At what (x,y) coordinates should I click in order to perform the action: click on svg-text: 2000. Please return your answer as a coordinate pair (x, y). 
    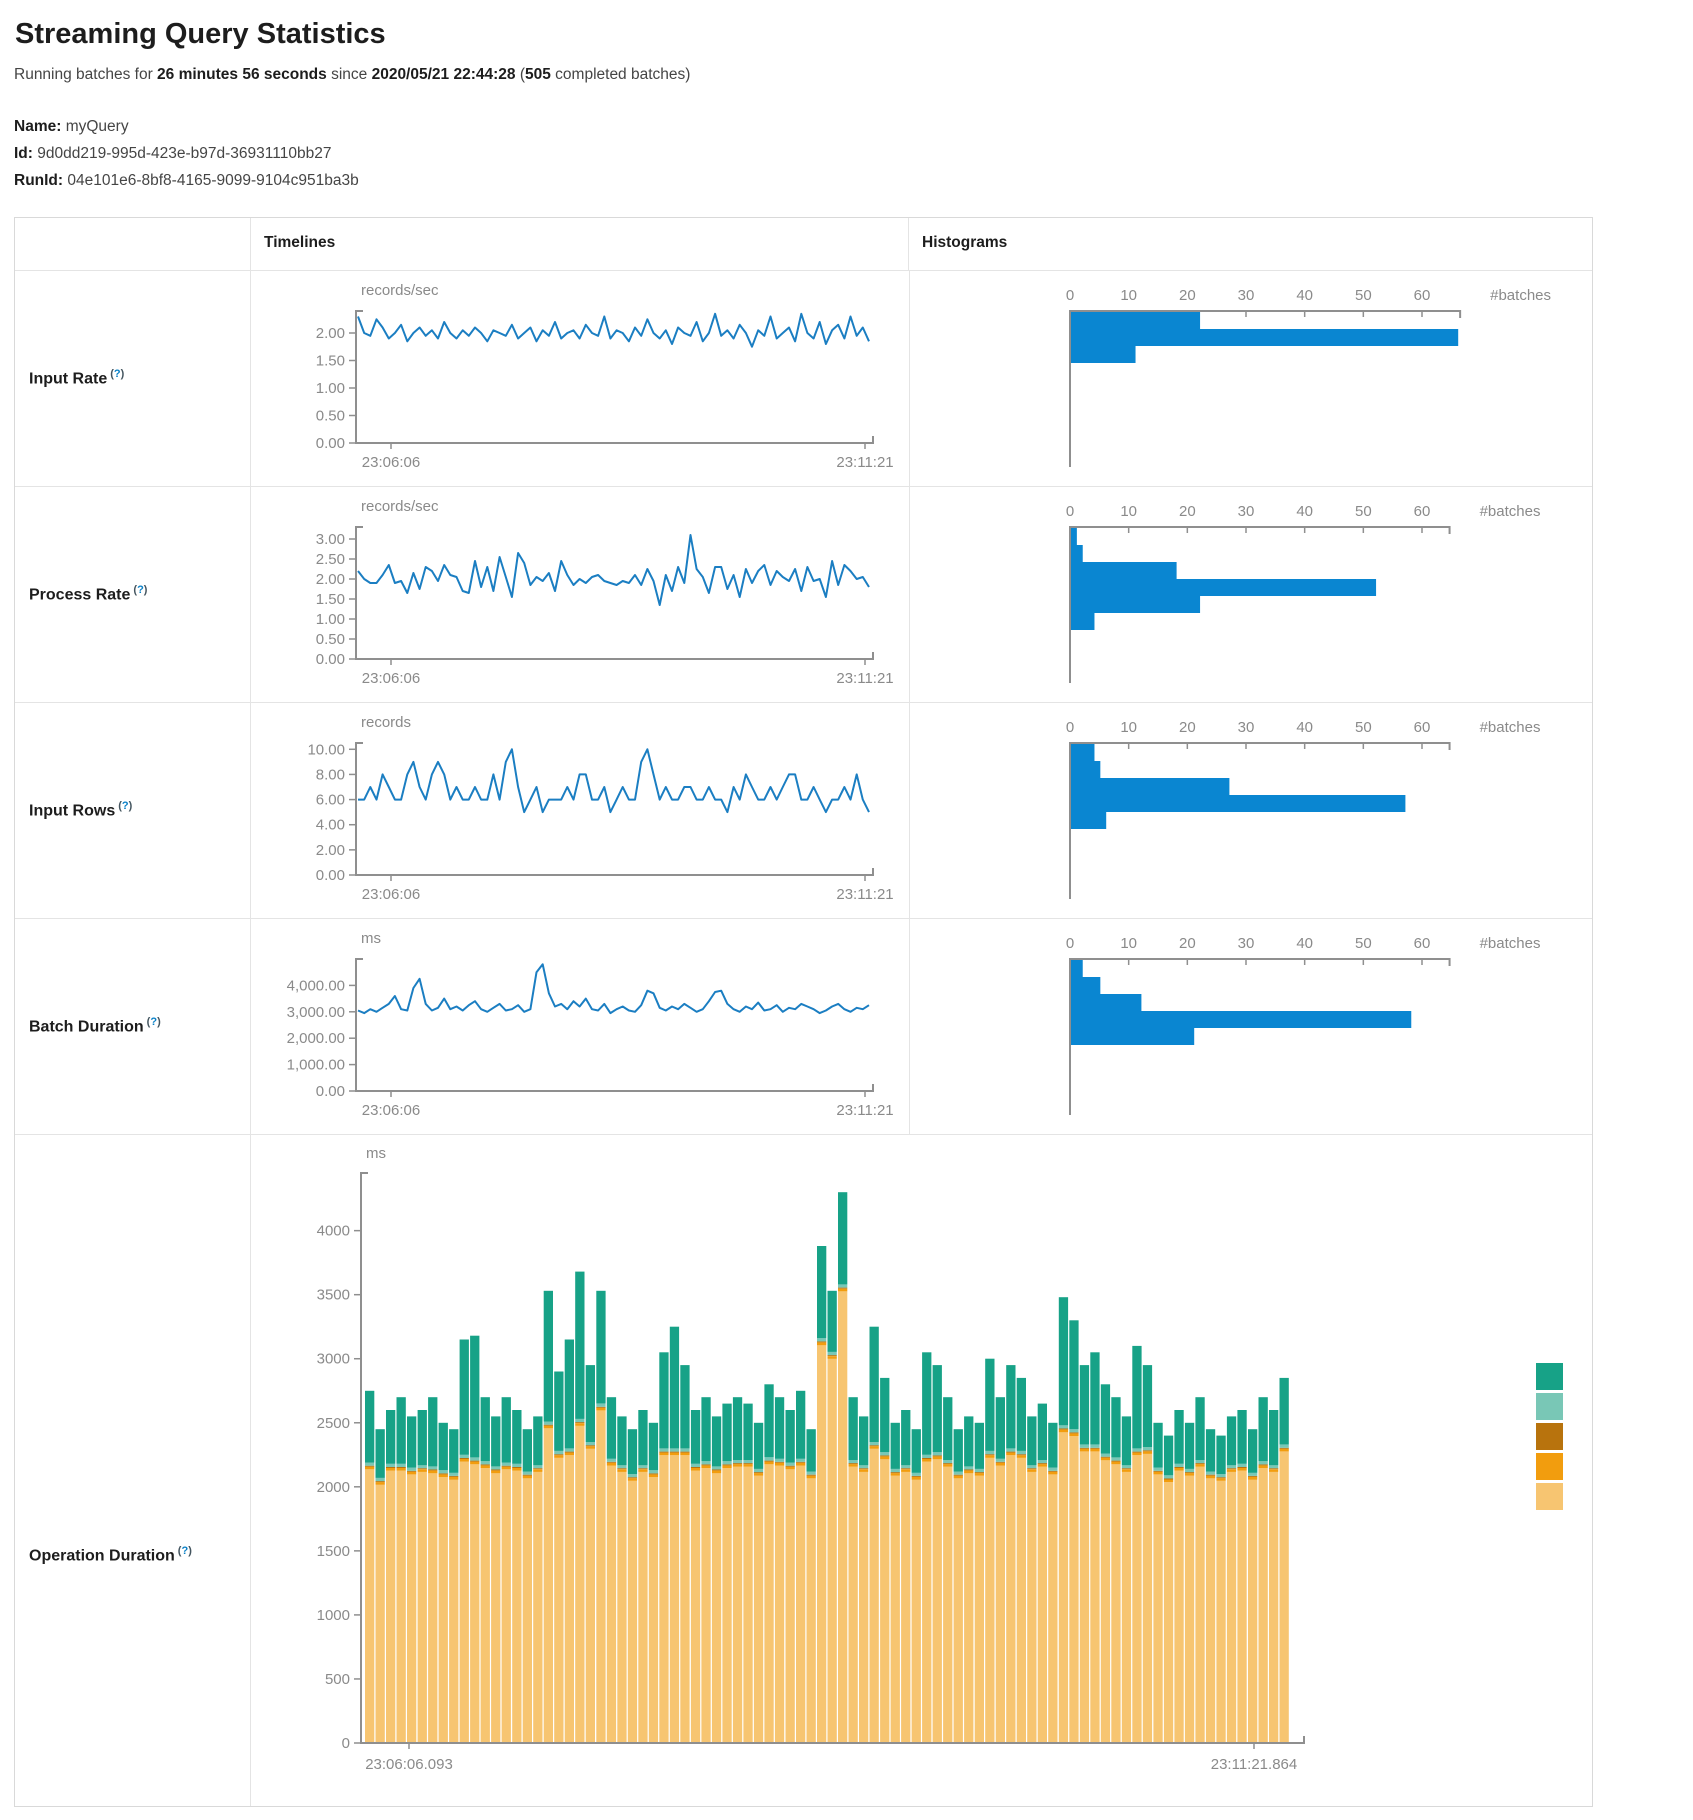
    Looking at the image, I should click on (333, 1487).